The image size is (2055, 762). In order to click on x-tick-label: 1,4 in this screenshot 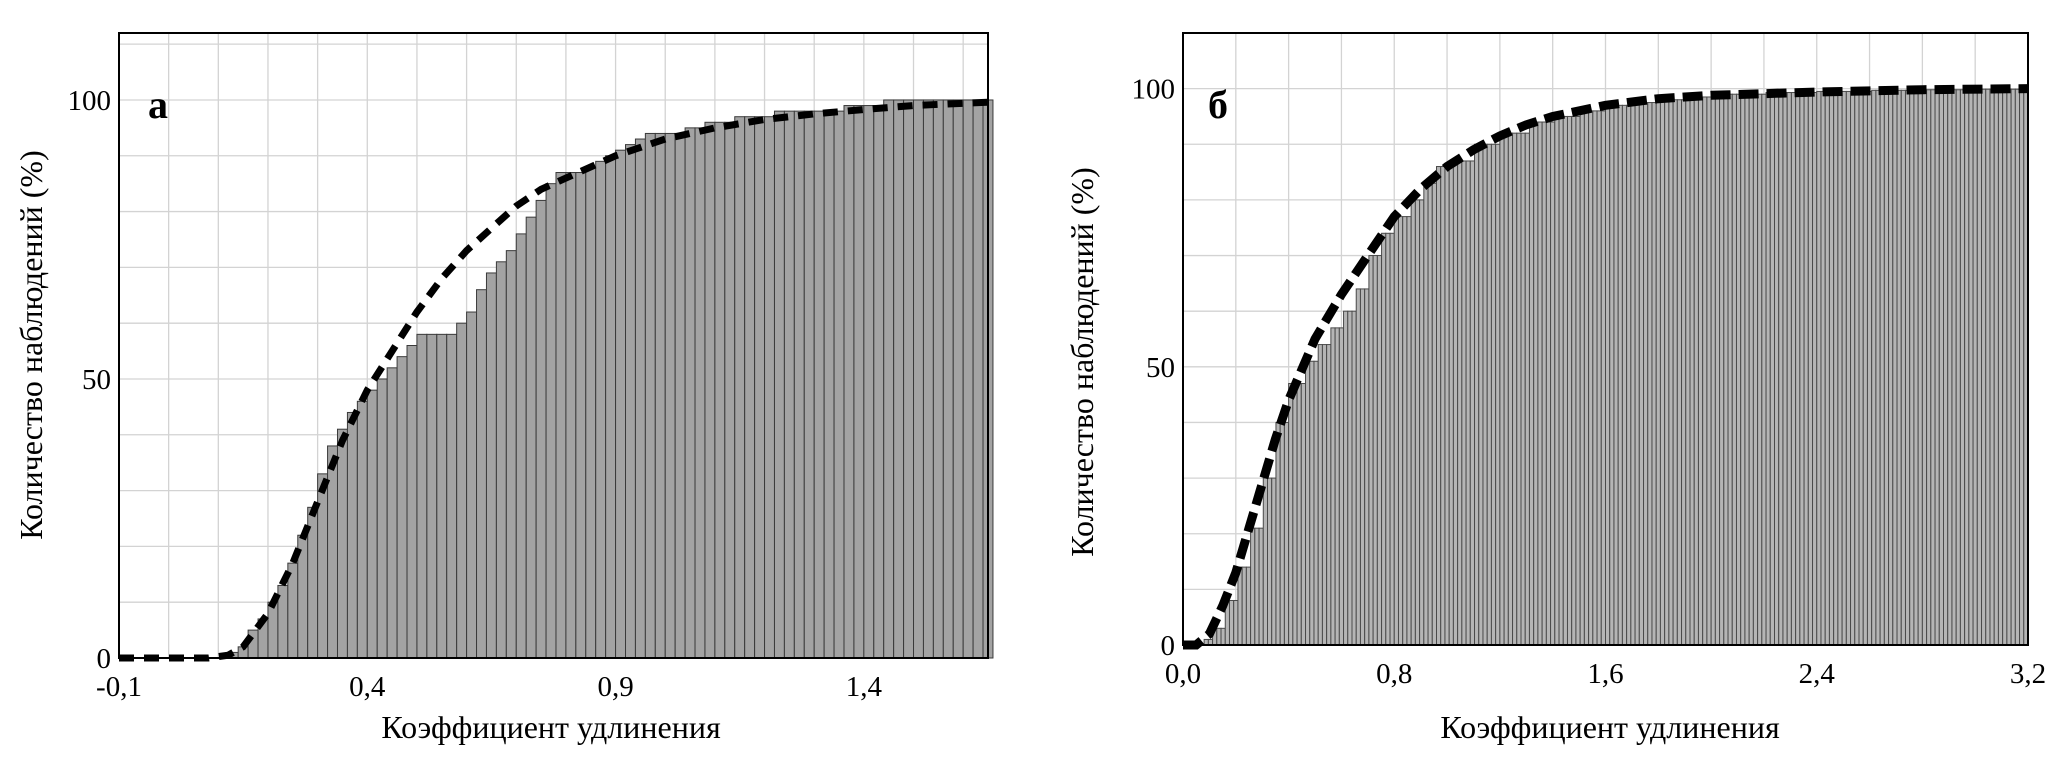, I will do `click(864, 687)`.